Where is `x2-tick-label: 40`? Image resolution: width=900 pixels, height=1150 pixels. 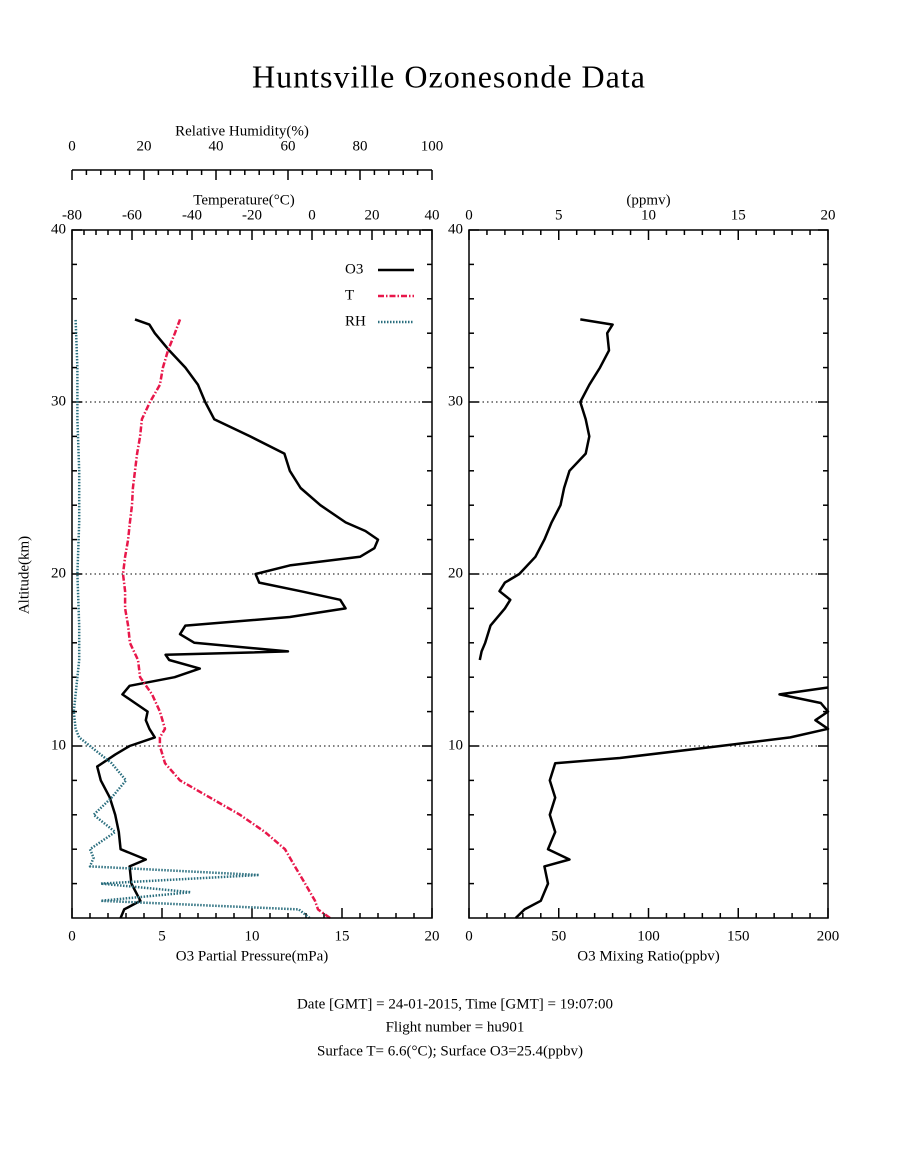 x2-tick-label: 40 is located at coordinates (432, 215).